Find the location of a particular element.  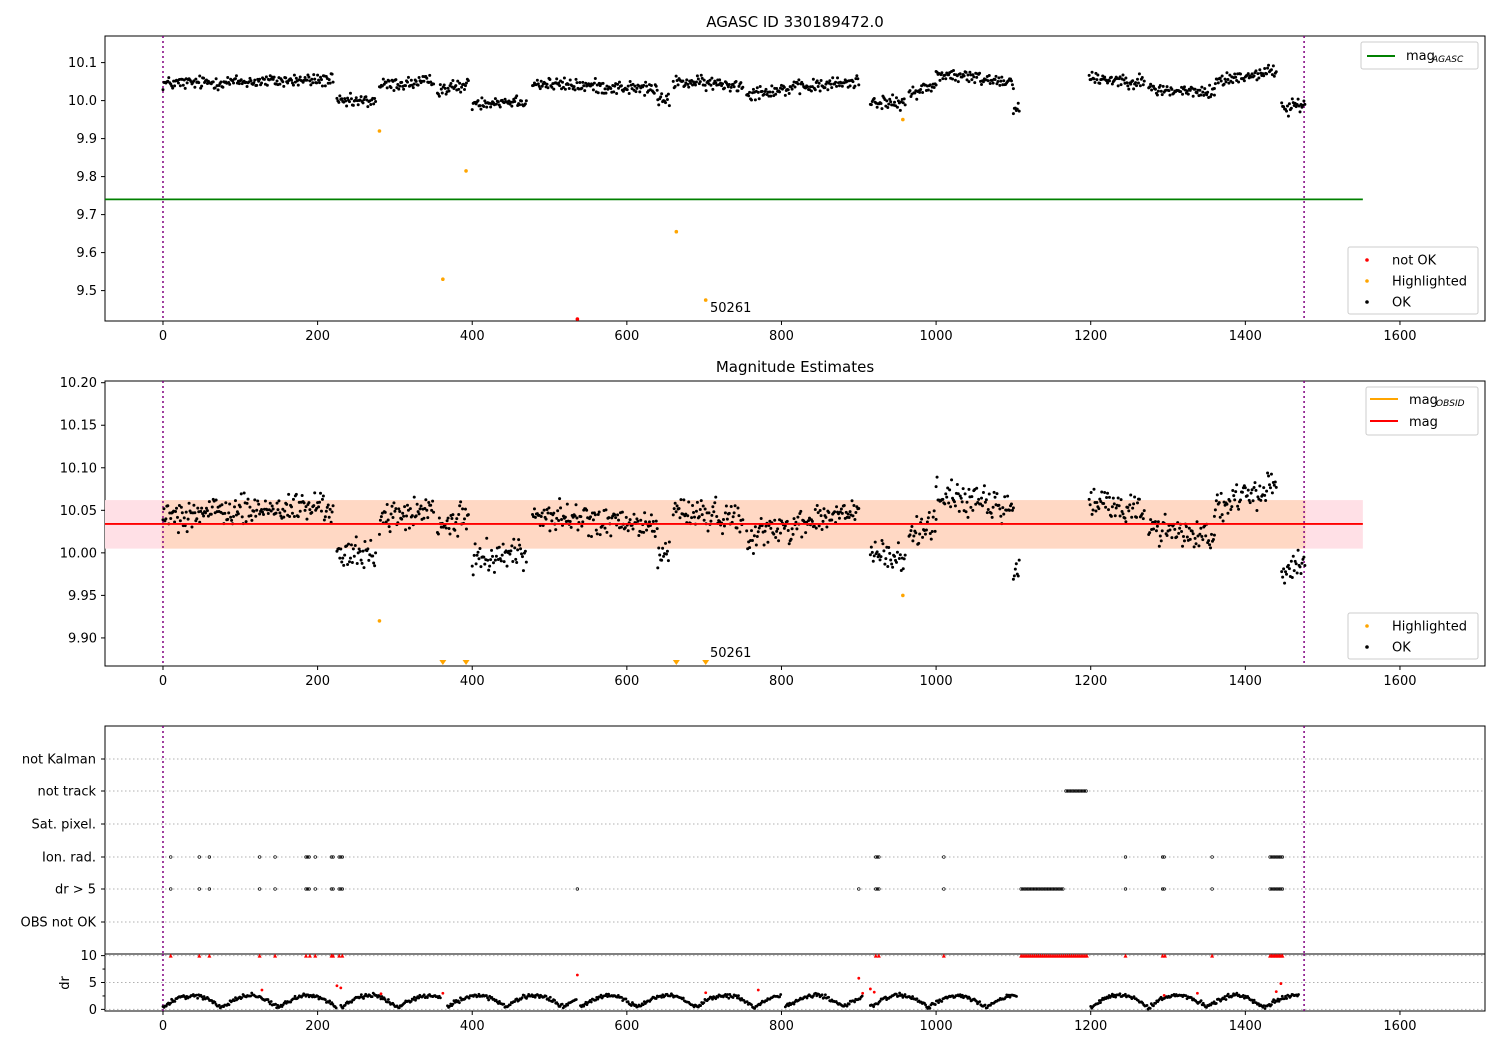

x-tick-label: 200 is located at coordinates (317, 681).